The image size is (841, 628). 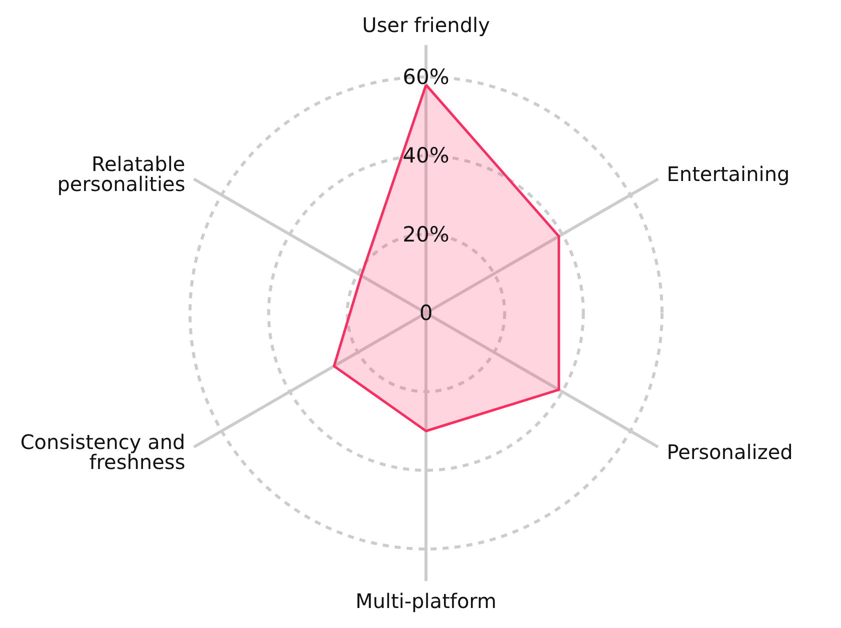 I want to click on spoke-label: Multi-platform, so click(x=426, y=601).